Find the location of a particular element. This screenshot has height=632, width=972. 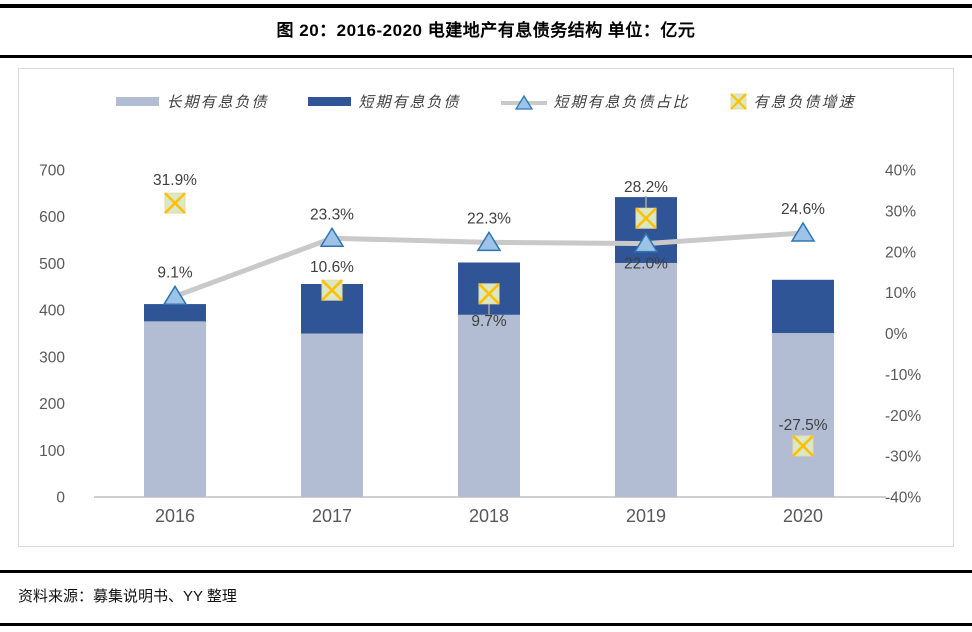

legend-item-short-term-ratio: 短期有息负债占比 is located at coordinates (595, 101).